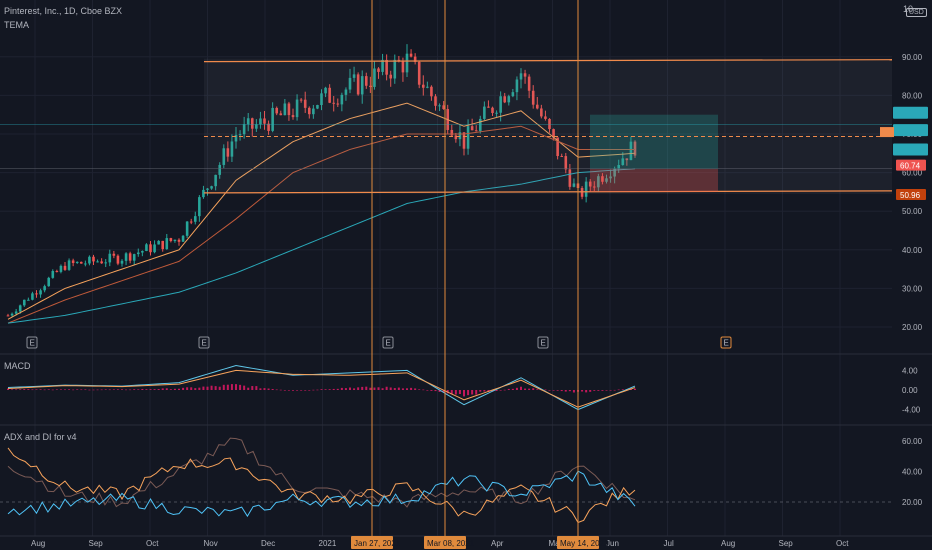  What do you see at coordinates (211, 543) in the screenshot?
I see `time-axis-tick: Nov` at bounding box center [211, 543].